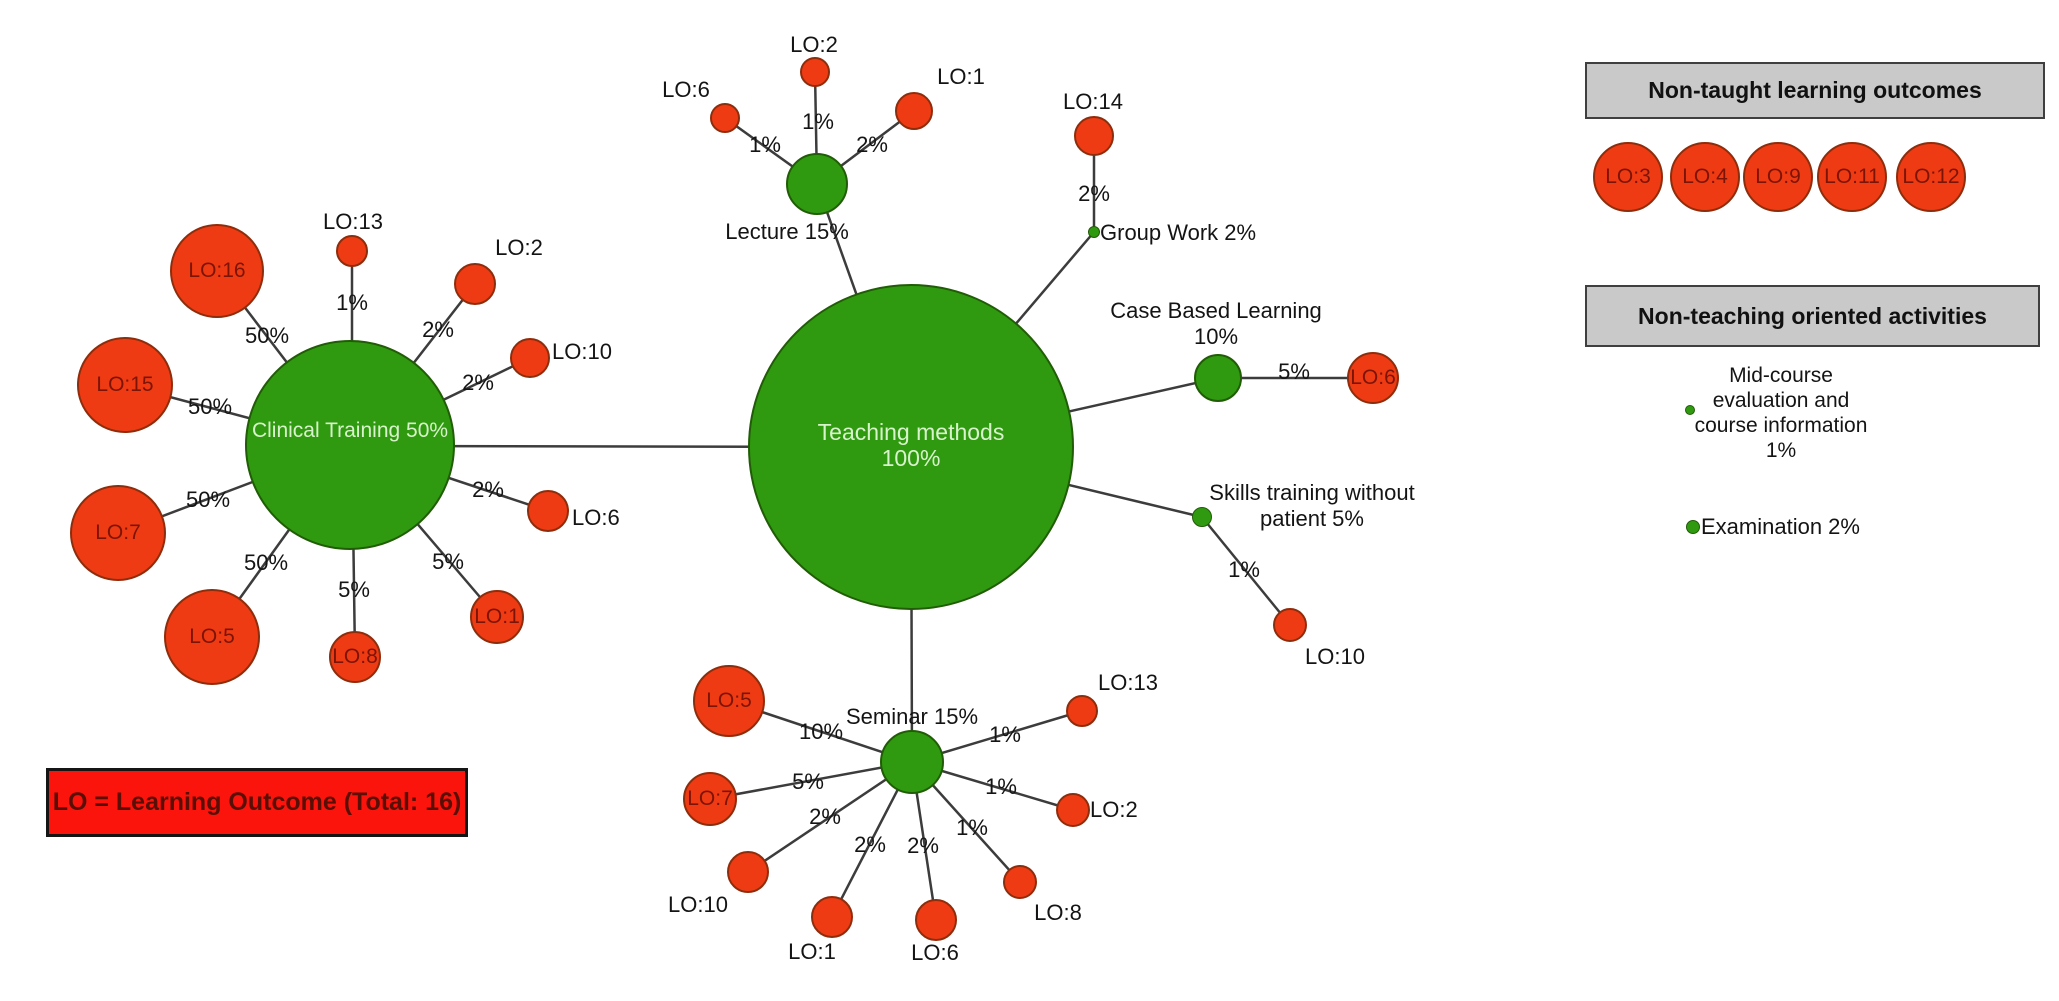  I want to click on node-nontaught-lo3: LO:3, so click(1628, 177).